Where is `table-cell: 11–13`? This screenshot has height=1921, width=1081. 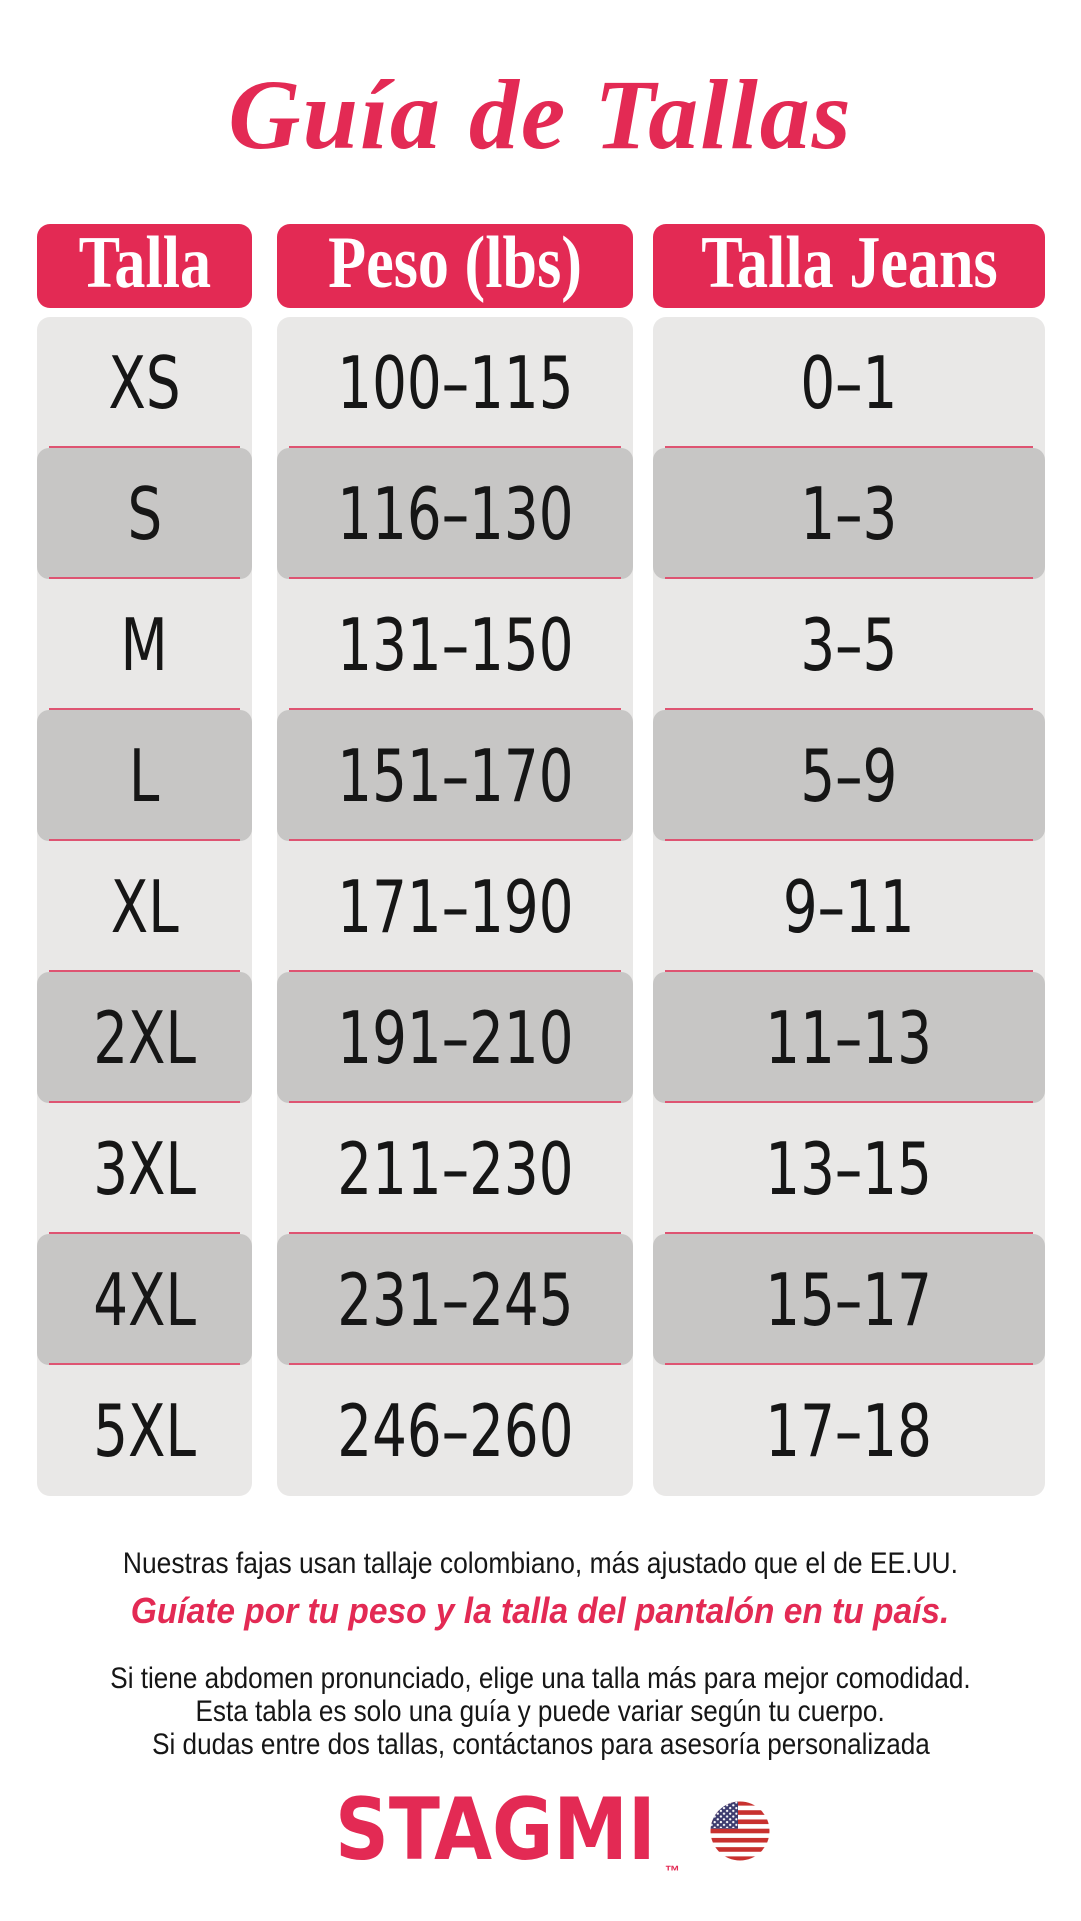 table-cell: 11–13 is located at coordinates (849, 1037).